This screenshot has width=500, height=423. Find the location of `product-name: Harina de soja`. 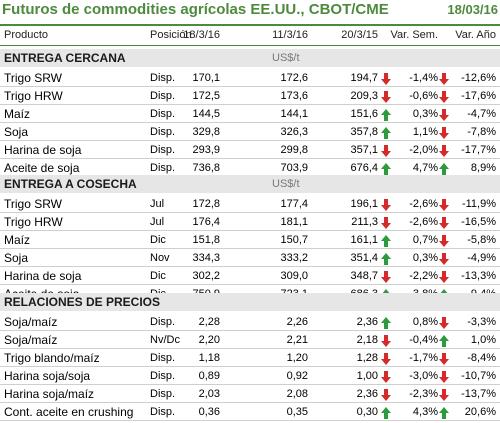

product-name: Harina de soja is located at coordinates (43, 150).